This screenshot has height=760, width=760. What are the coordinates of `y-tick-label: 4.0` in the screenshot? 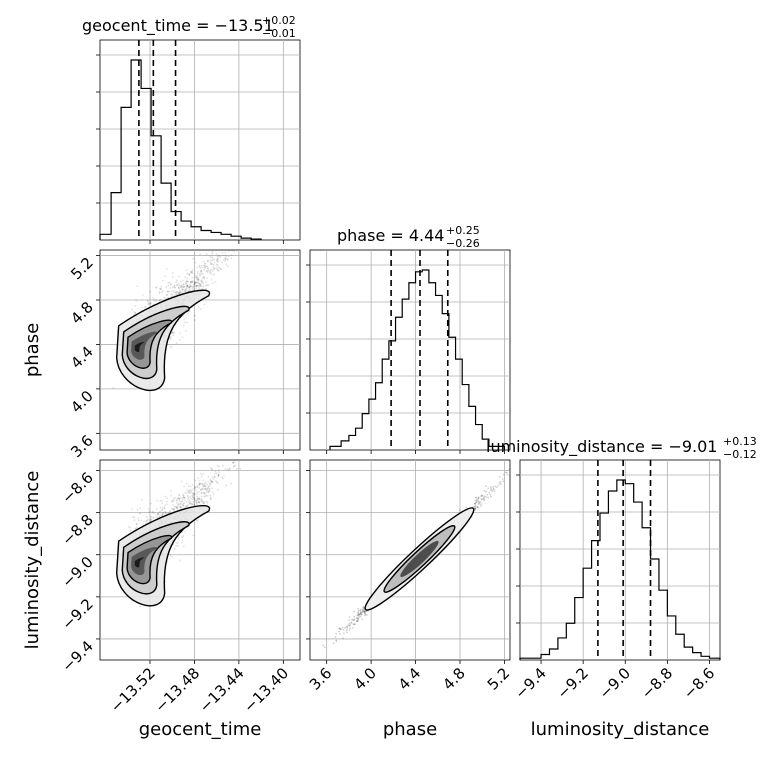 It's located at (82, 402).